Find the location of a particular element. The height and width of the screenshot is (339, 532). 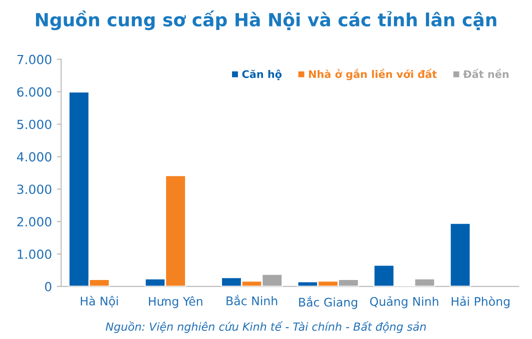

y-tick-label: 0 is located at coordinates (48, 287).